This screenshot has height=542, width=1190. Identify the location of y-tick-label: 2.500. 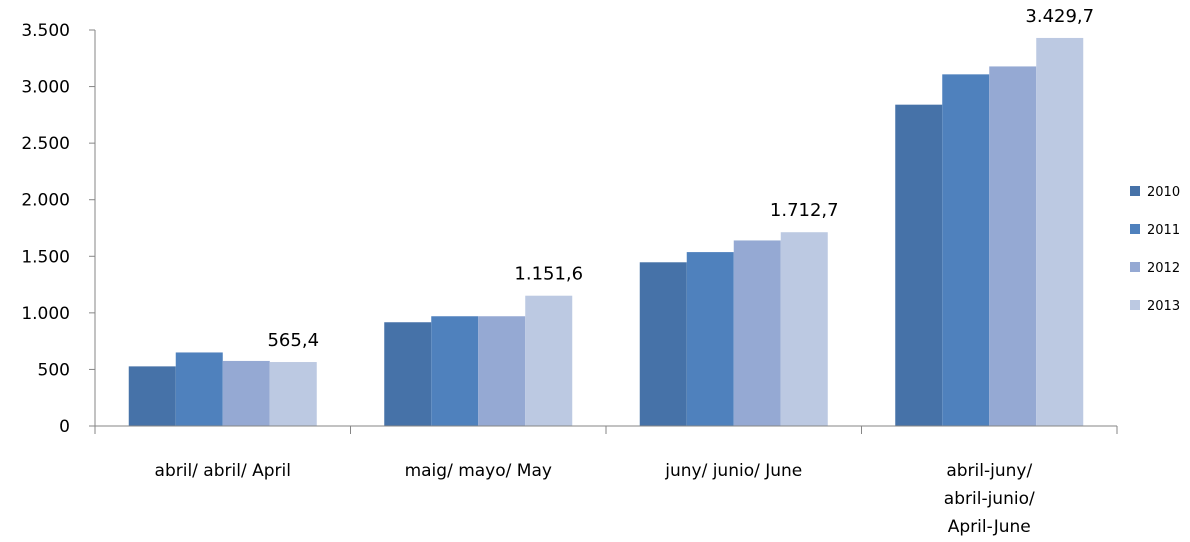
(45, 144).